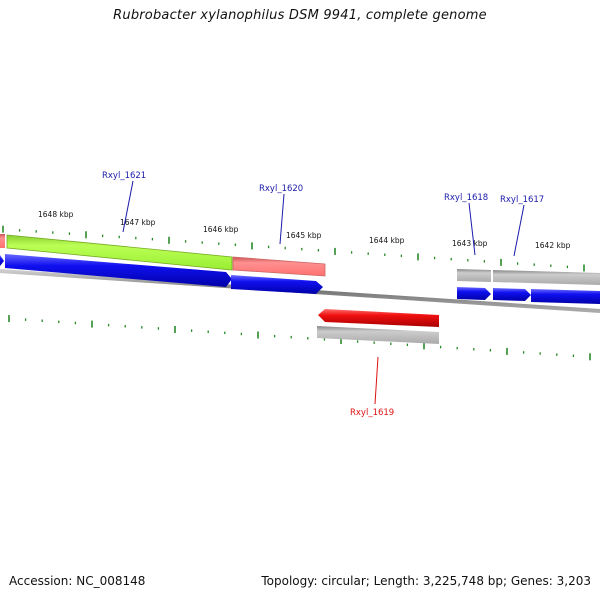 The image size is (600, 600). I want to click on kbp-label: 1645 kbp, so click(304, 235).